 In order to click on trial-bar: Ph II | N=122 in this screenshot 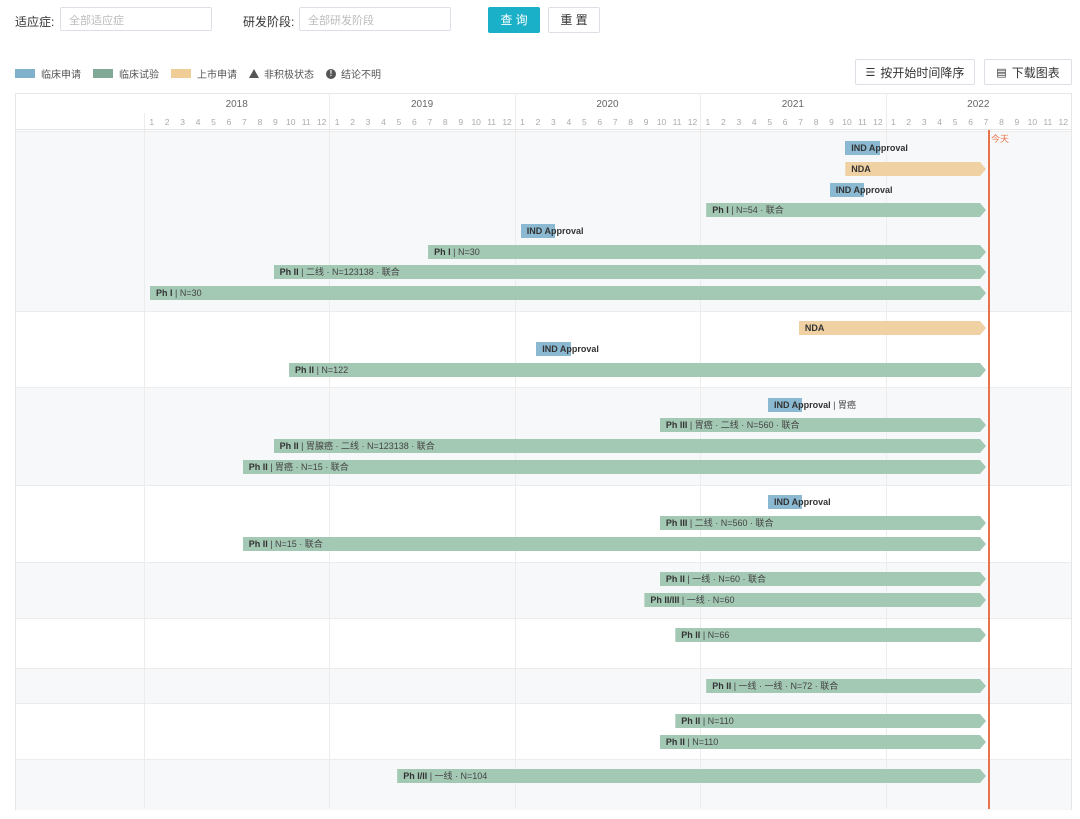, I will do `click(637, 370)`.